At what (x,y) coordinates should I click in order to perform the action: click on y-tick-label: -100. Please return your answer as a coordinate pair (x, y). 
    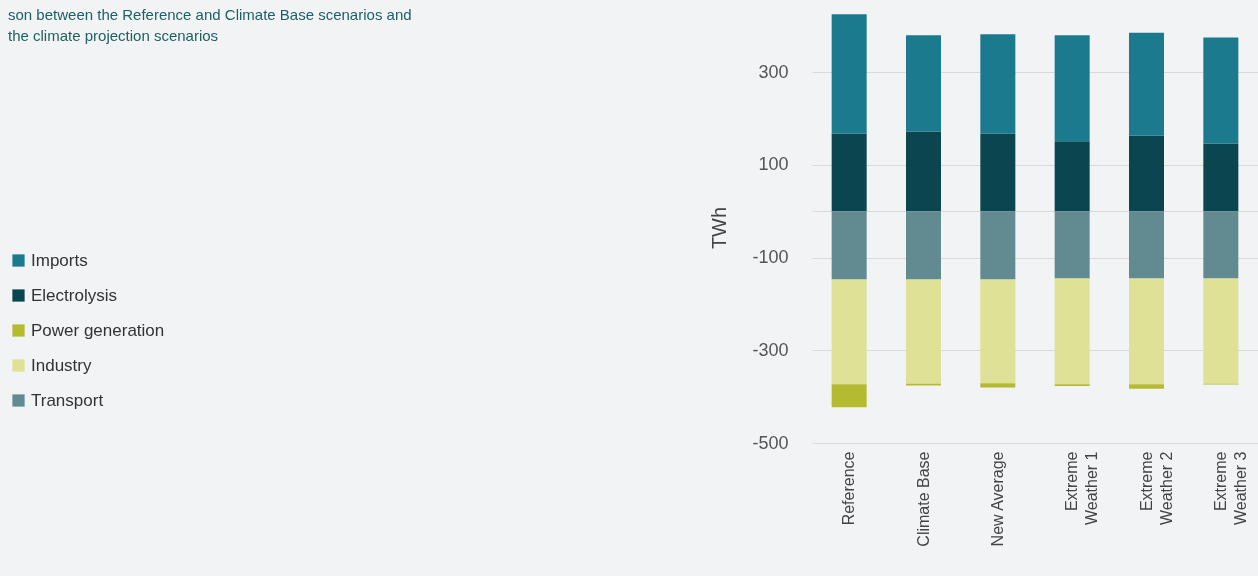
    Looking at the image, I should click on (770, 257).